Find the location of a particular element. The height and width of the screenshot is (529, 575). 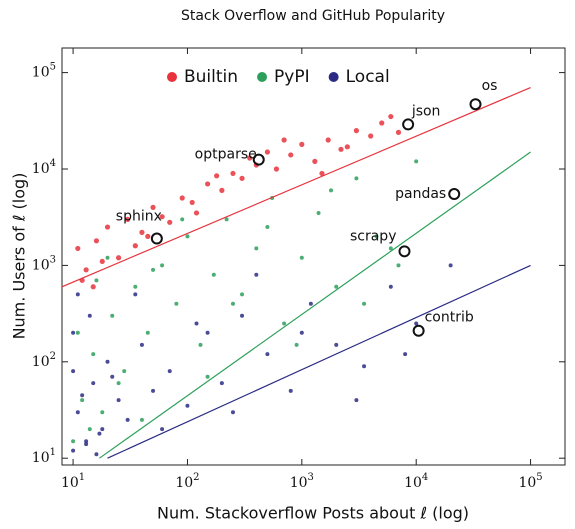

tick-label: 10⁵ is located at coordinates (44, 71).